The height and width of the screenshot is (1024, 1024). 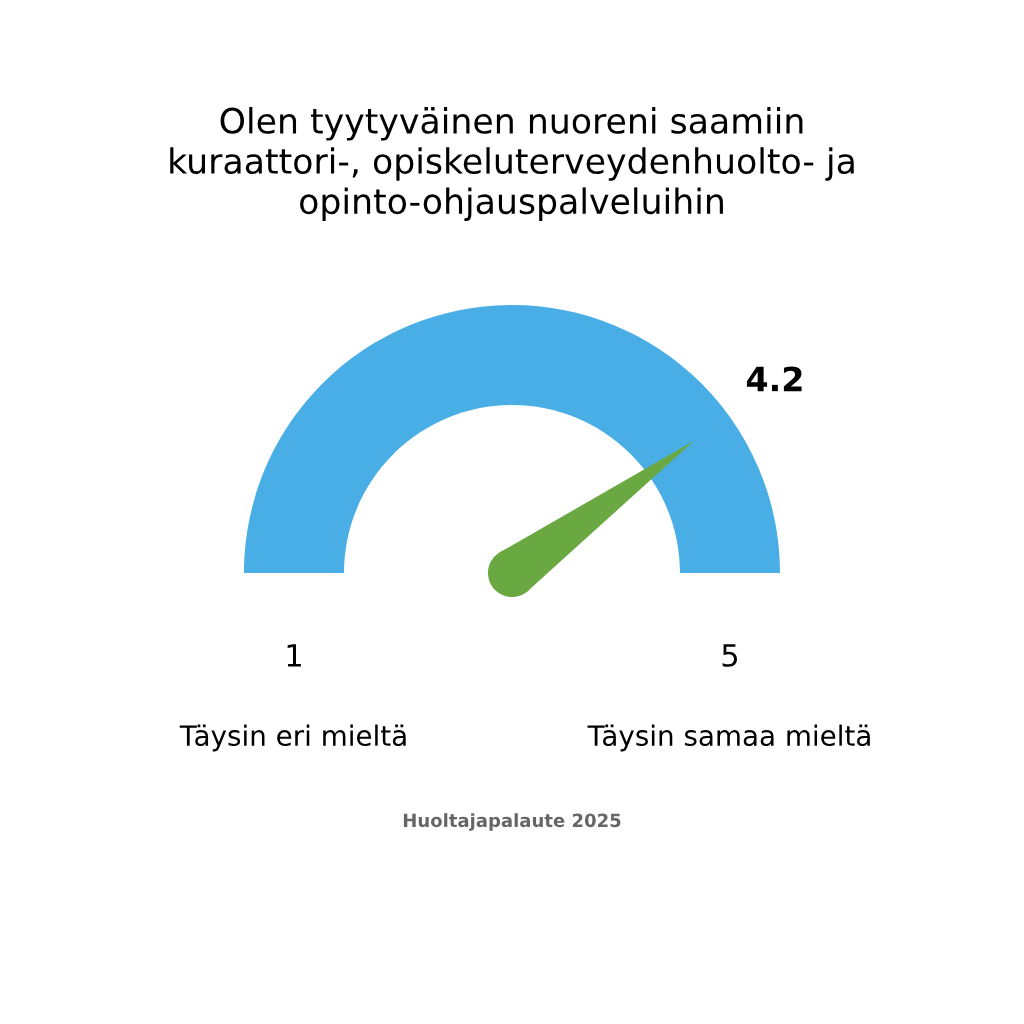 I want to click on text: Olen tyytyväinen nuoreni saamiin kuraattori-, opiskeluterveydenhuolto- ja opinto-ohjauspalveluihin, so click(x=512, y=164).